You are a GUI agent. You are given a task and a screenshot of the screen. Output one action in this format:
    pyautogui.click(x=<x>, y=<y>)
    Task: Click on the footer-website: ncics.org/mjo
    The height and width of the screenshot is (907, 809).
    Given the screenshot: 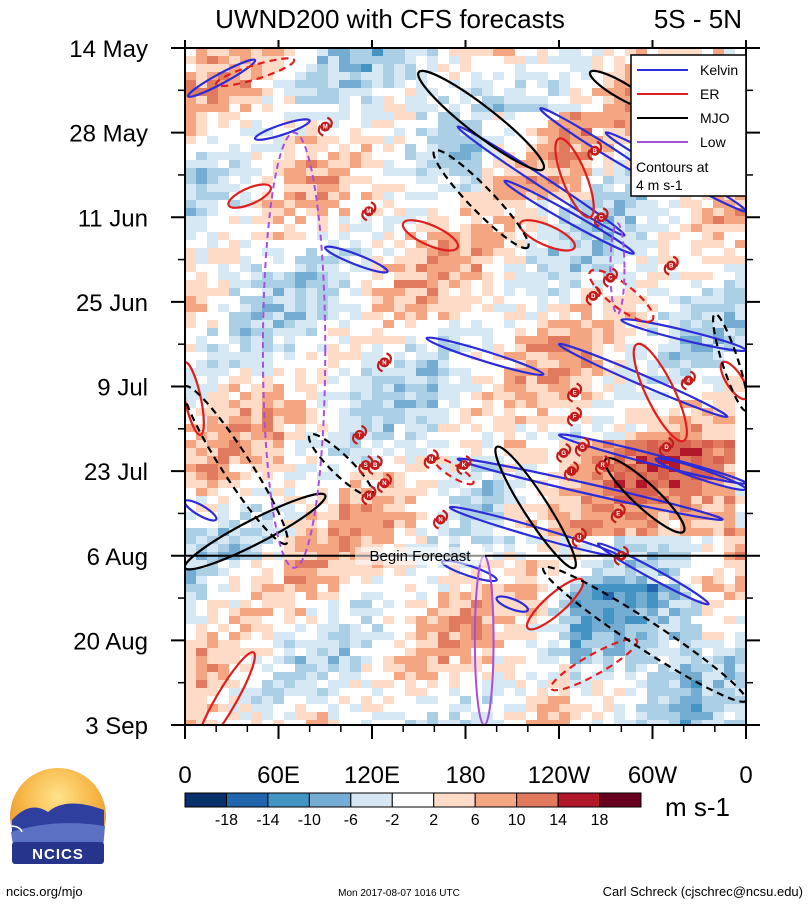 What is the action you would take?
    pyautogui.click(x=44, y=891)
    